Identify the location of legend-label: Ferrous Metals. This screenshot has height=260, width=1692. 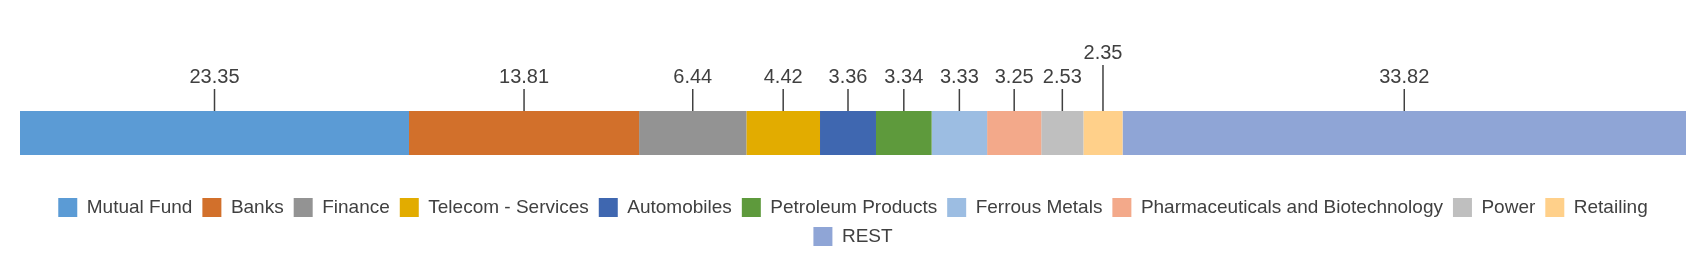
(1039, 206).